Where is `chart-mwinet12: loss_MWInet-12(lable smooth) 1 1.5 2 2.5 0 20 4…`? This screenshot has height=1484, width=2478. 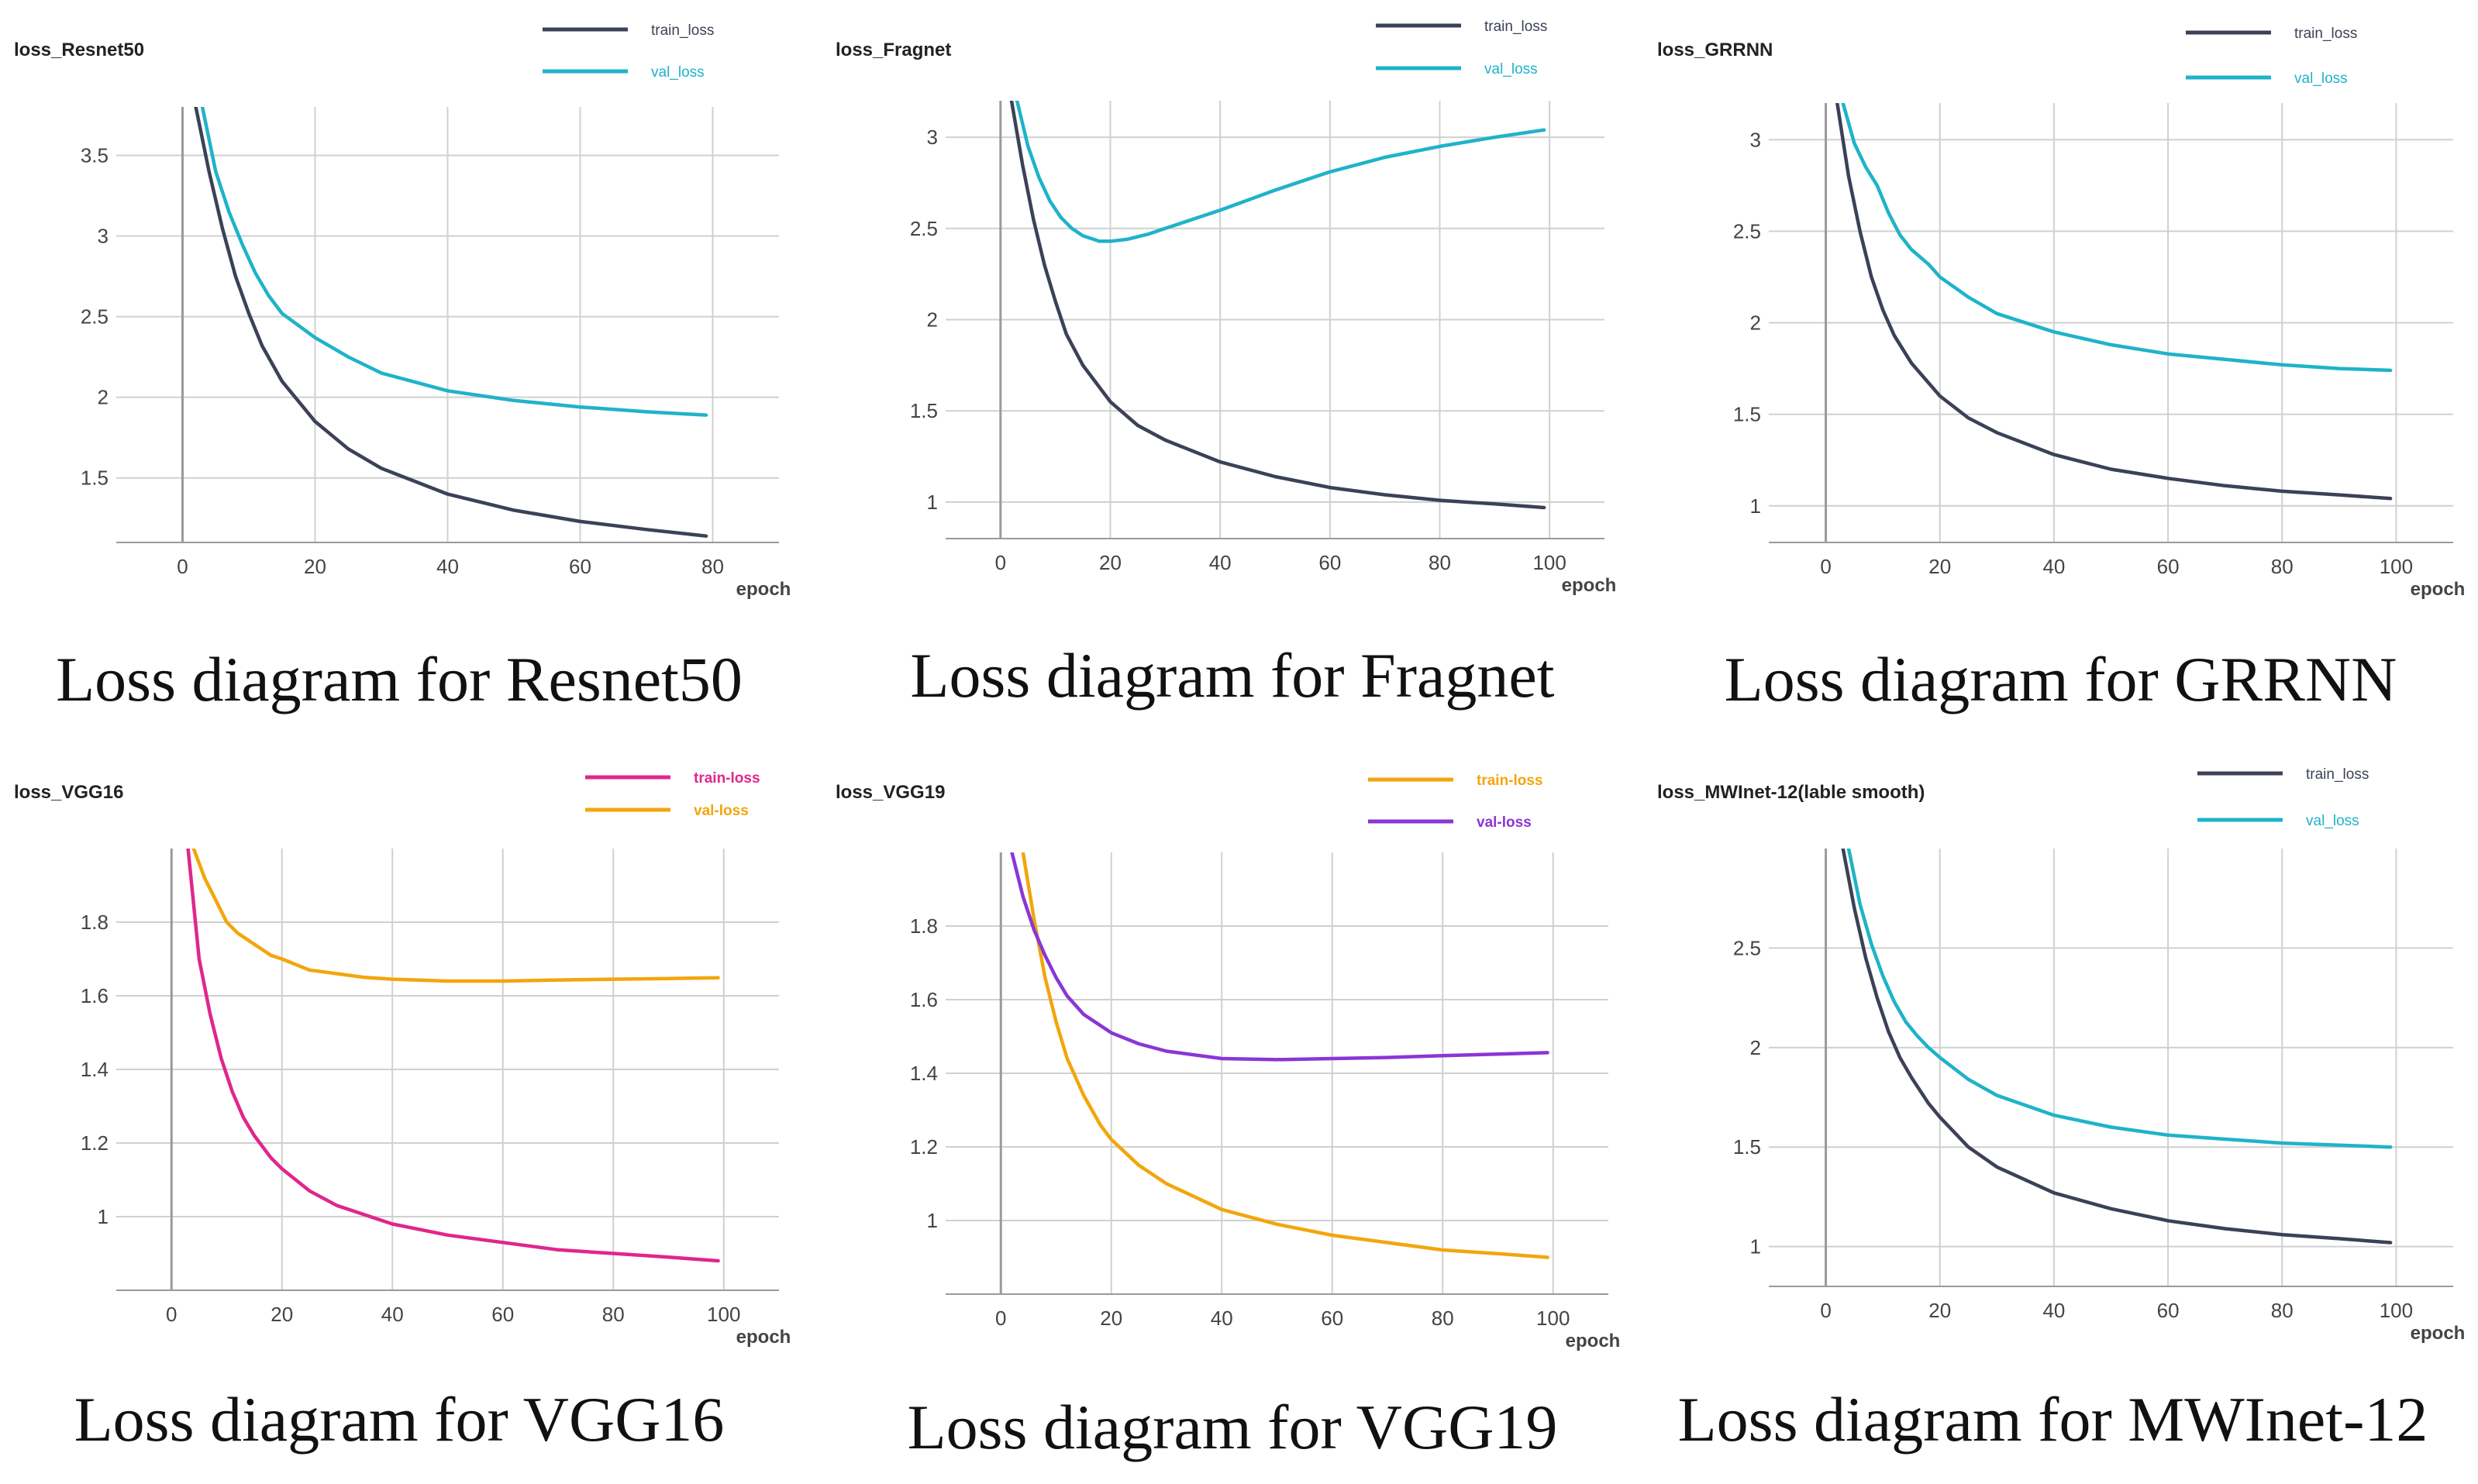 chart-mwinet12: loss_MWInet-12(lable smooth) 1 1.5 2 2.5 0 20 4… is located at coordinates (2060, 1062).